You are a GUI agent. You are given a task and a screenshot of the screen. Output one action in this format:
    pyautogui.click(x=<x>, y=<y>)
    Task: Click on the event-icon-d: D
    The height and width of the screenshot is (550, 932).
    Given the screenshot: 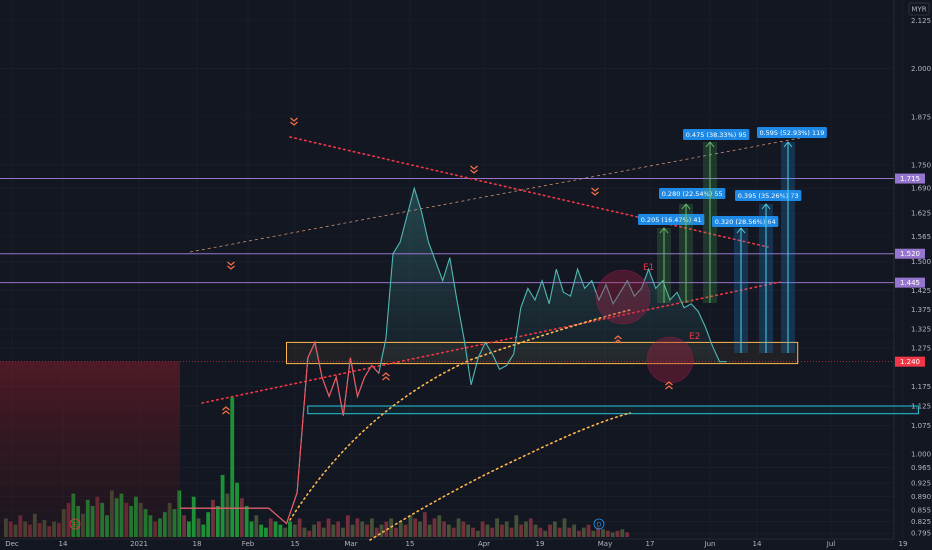 What is the action you would take?
    pyautogui.click(x=599, y=524)
    